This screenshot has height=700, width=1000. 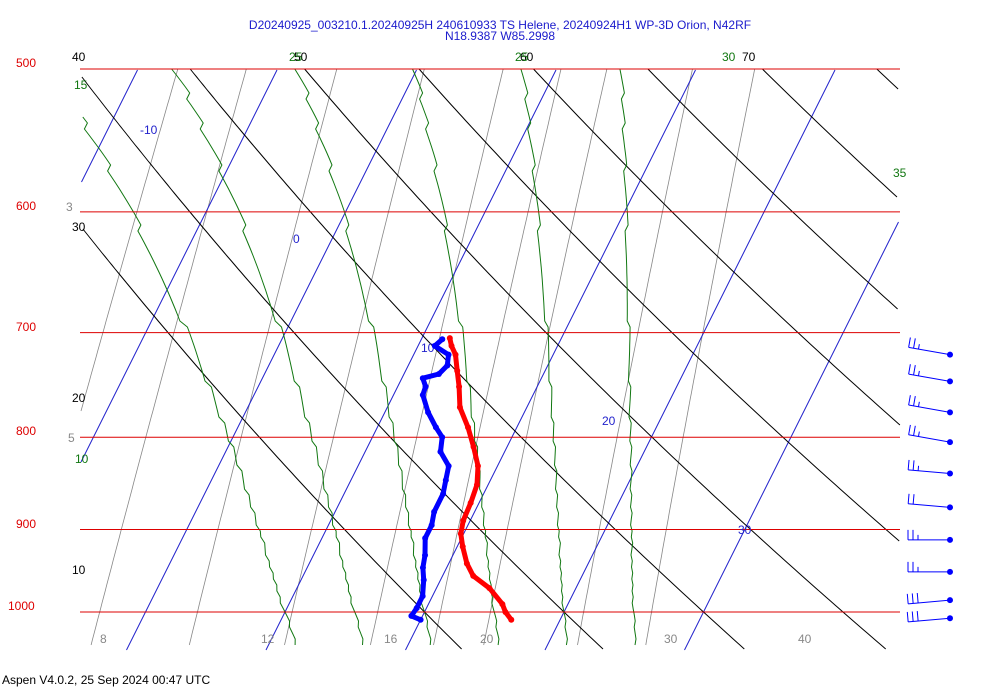 What do you see at coordinates (79, 570) in the screenshot?
I see `dry-adiabat-label-10: 10` at bounding box center [79, 570].